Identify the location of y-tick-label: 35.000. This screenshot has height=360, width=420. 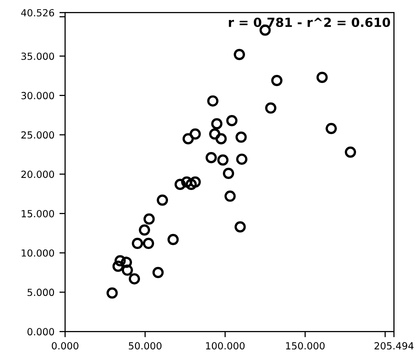
(37, 56).